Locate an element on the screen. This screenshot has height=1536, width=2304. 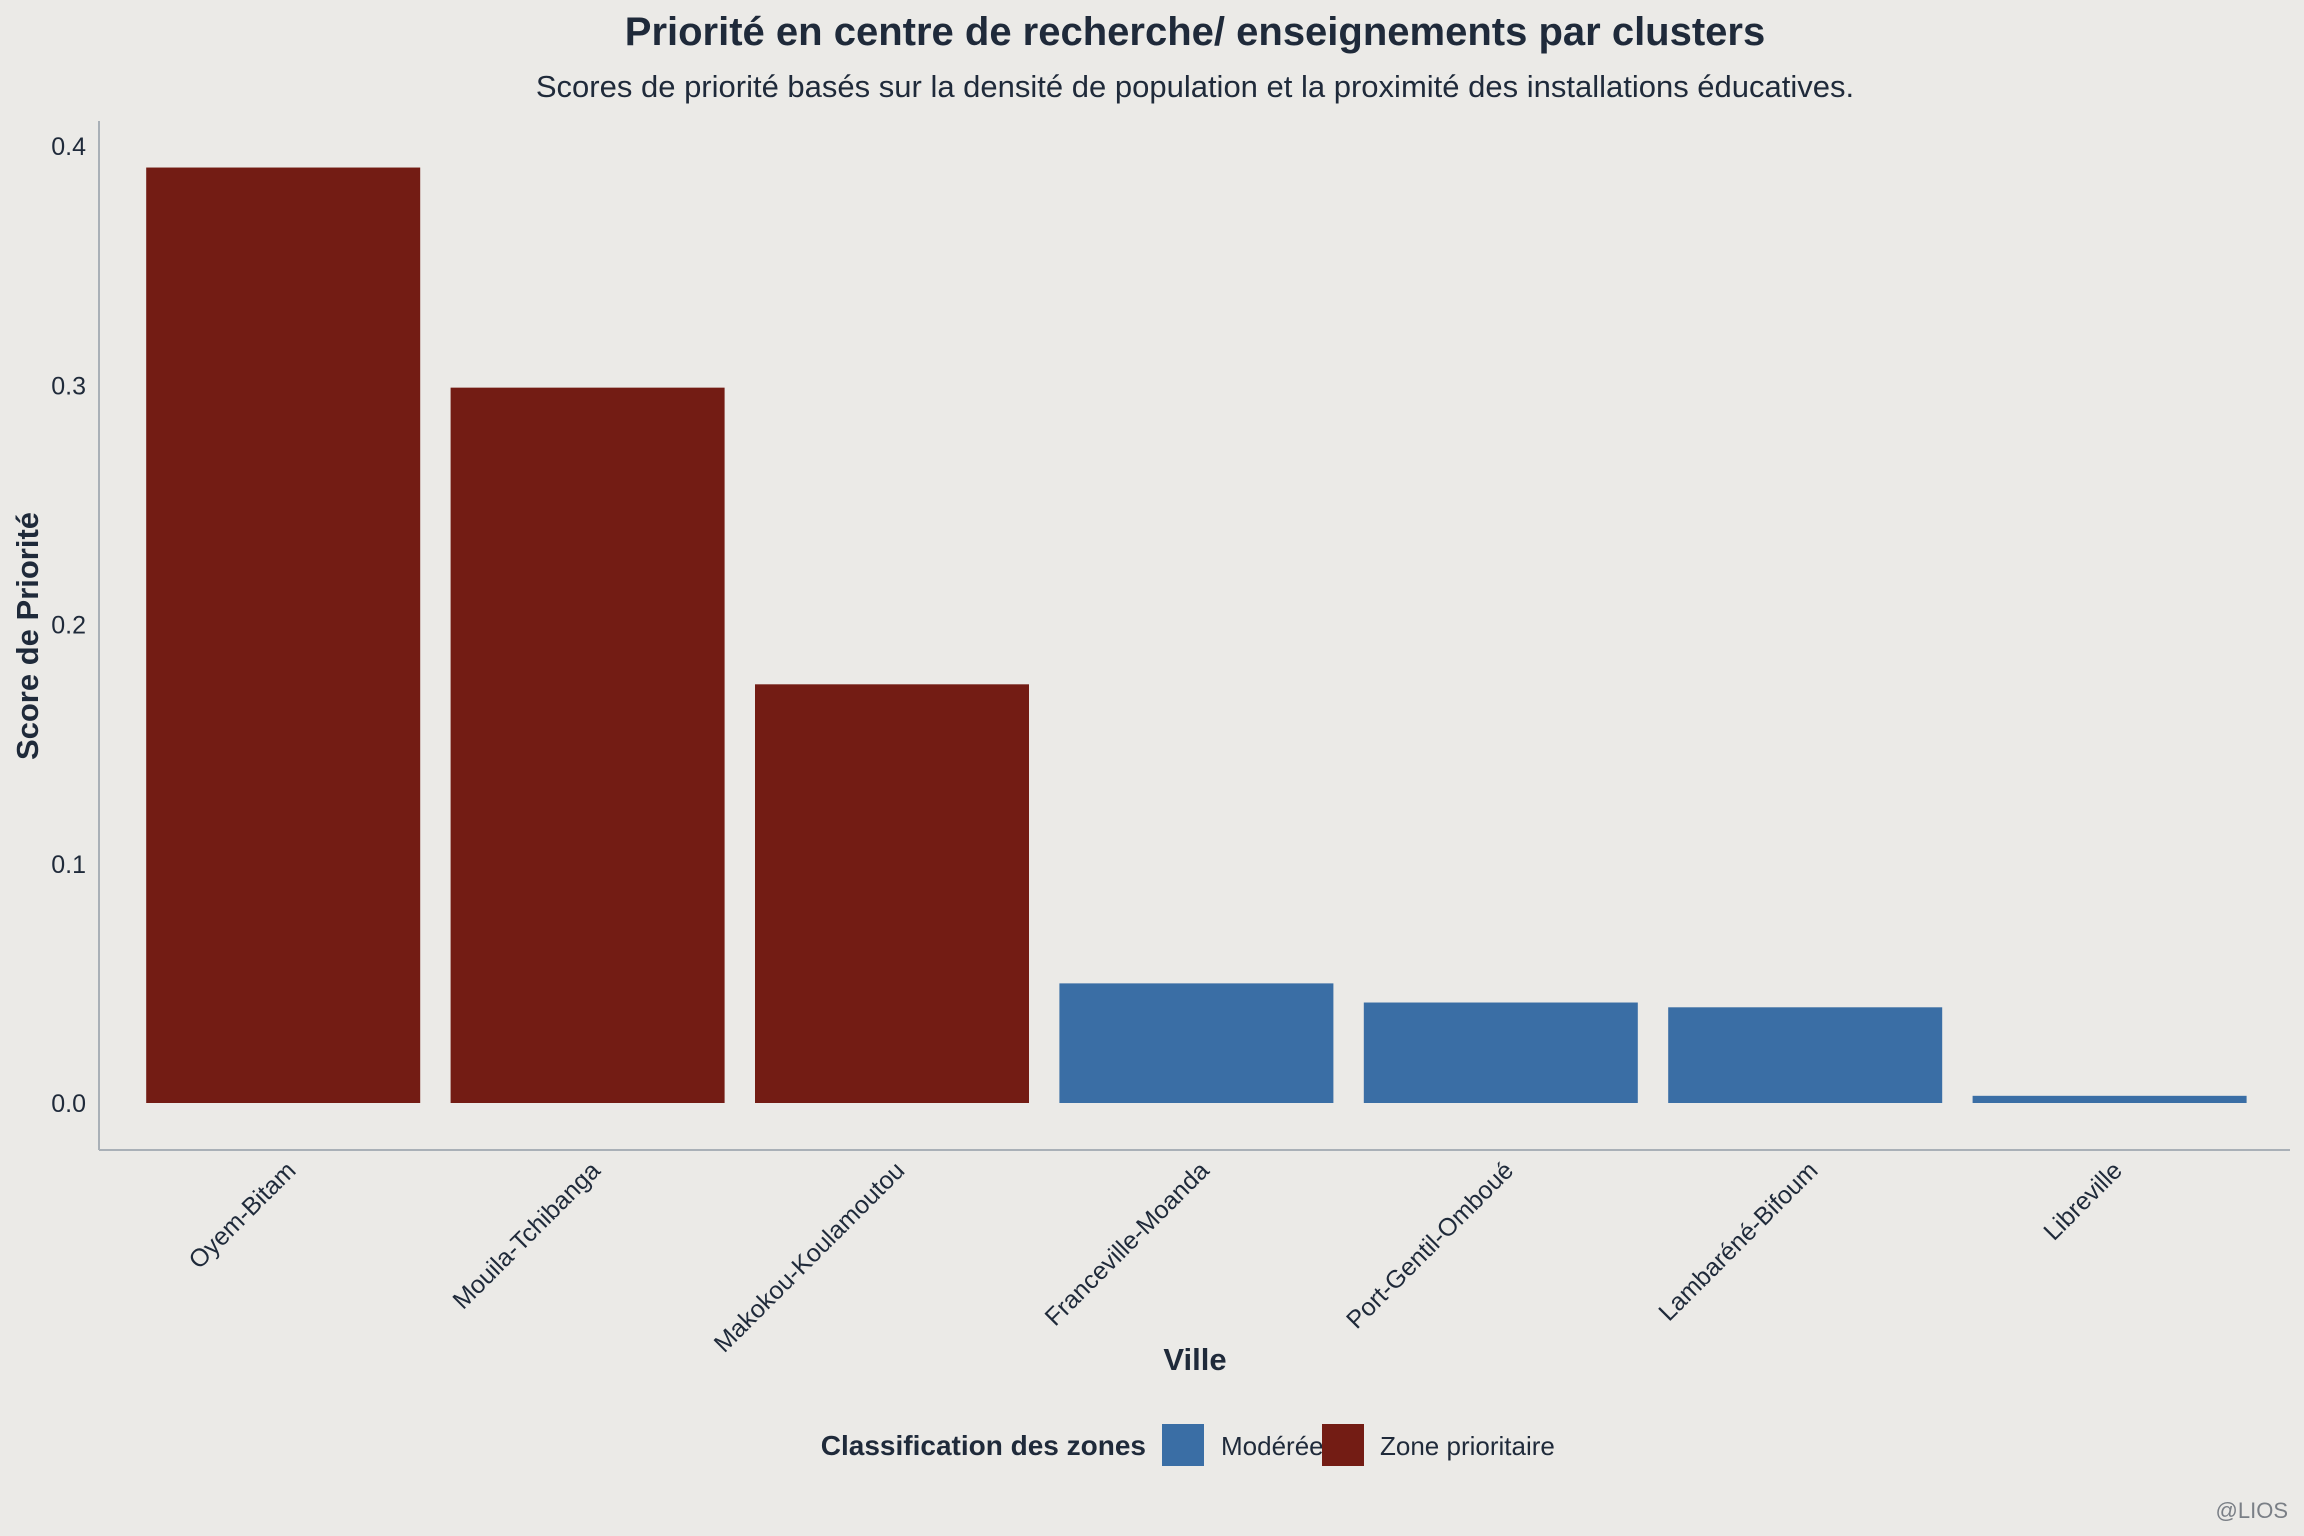
x-tick-label: Libreville is located at coordinates (2083, 1201).